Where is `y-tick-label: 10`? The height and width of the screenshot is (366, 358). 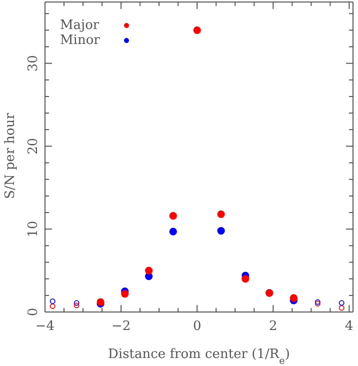
y-tick-label: 10 is located at coordinates (33, 229).